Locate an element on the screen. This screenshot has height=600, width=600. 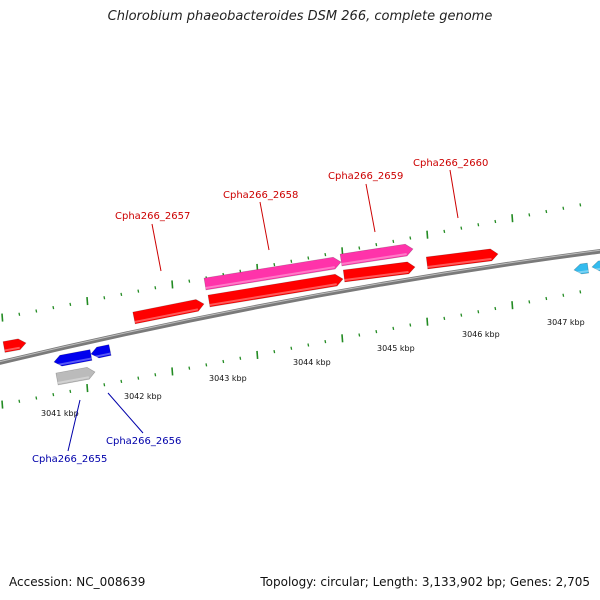
gene-label-cpha266-2657: Cpha266_2657 is located at coordinates (152, 216).